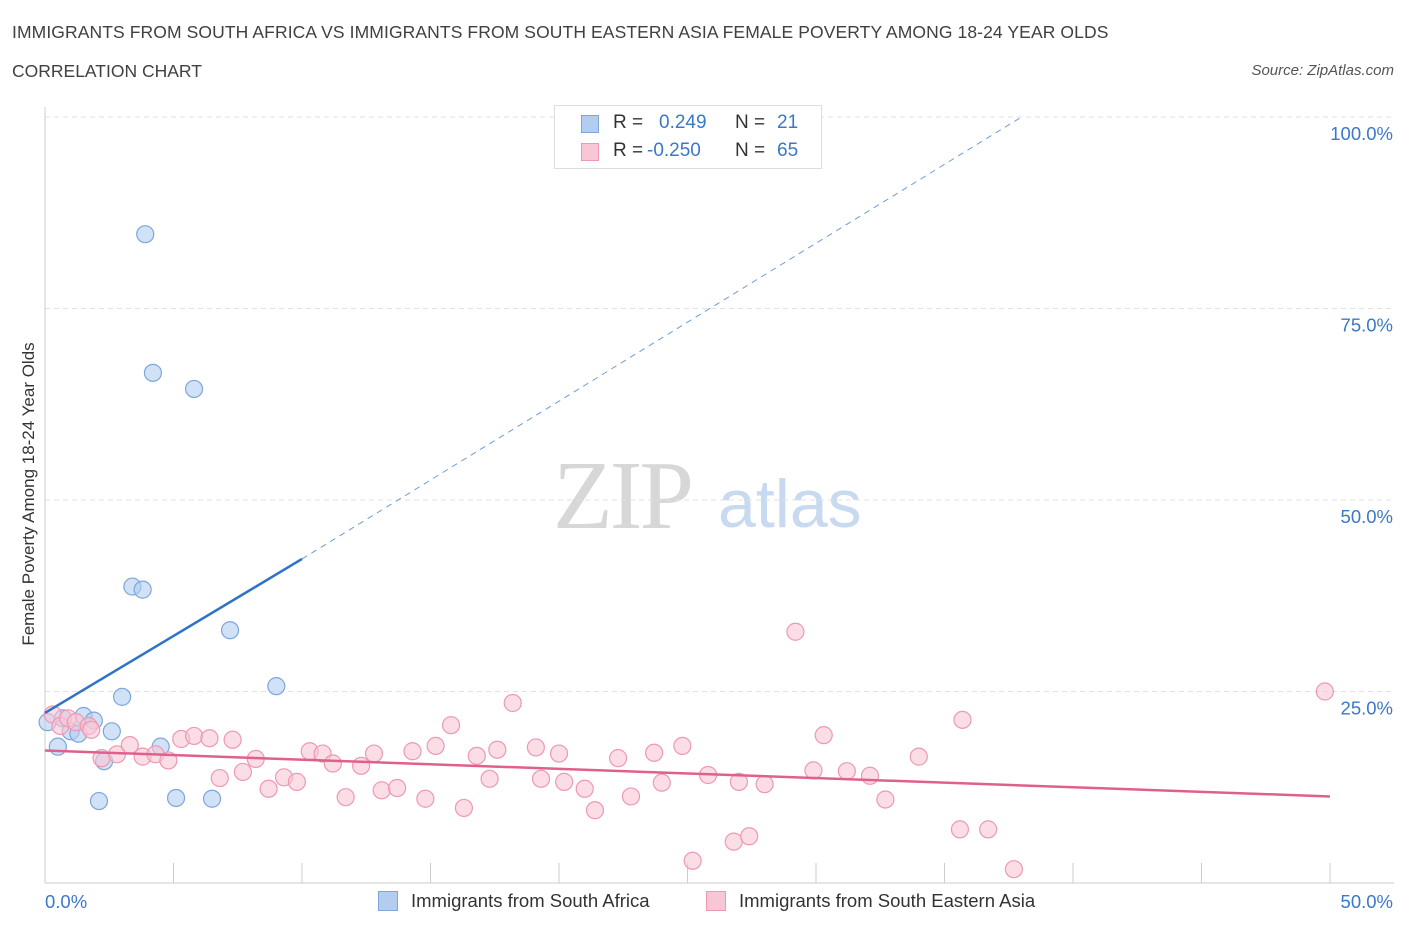  What do you see at coordinates (1361, 133) in the screenshot?
I see `y-tick-label: 100.0%` at bounding box center [1361, 133].